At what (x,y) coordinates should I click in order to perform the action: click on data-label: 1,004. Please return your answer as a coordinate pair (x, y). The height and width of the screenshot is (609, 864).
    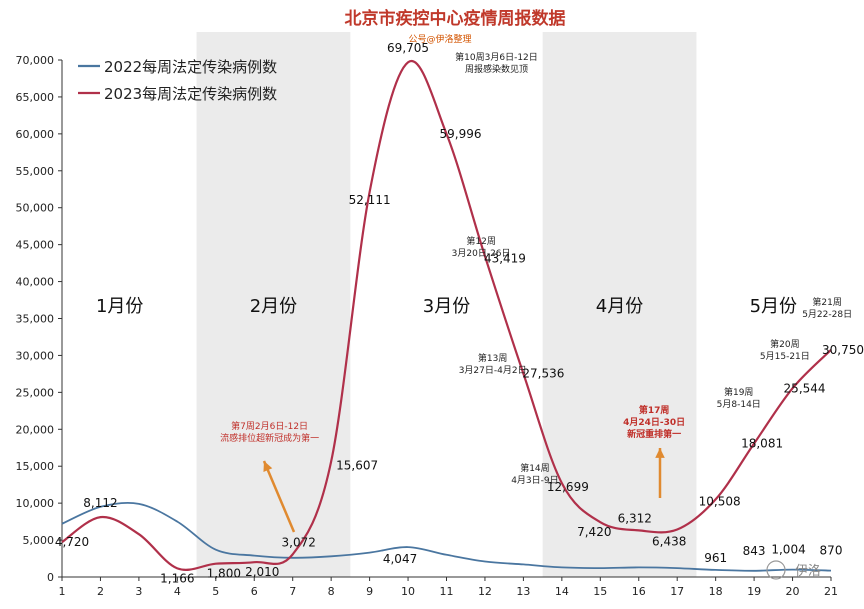
    Looking at the image, I should click on (788, 550).